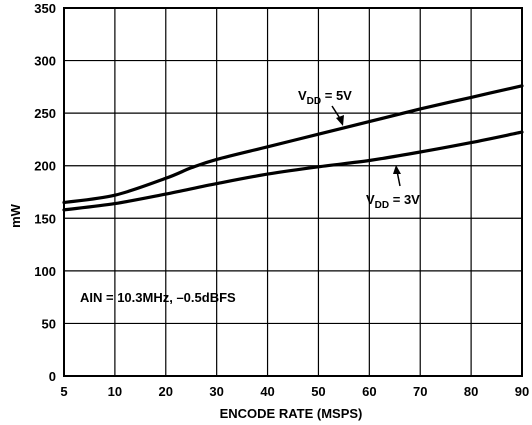 The image size is (532, 425). What do you see at coordinates (216, 391) in the screenshot?
I see `x-tick-label: 30` at bounding box center [216, 391].